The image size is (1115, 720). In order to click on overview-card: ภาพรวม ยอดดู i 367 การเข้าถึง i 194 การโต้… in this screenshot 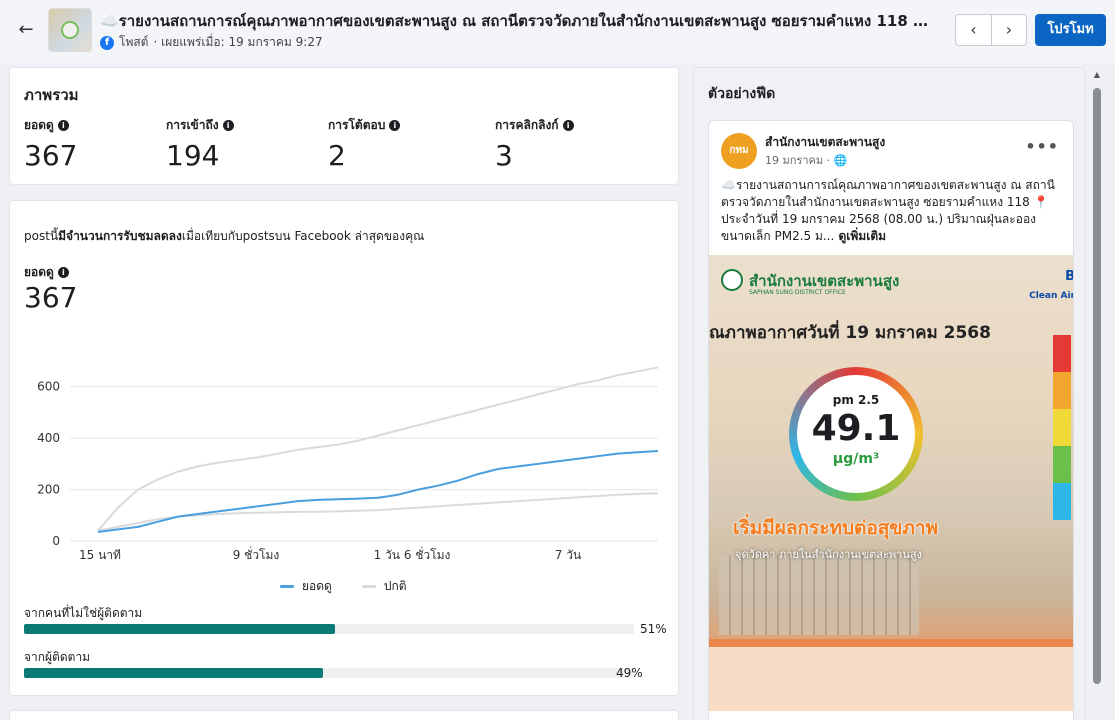, I will do `click(344, 126)`.